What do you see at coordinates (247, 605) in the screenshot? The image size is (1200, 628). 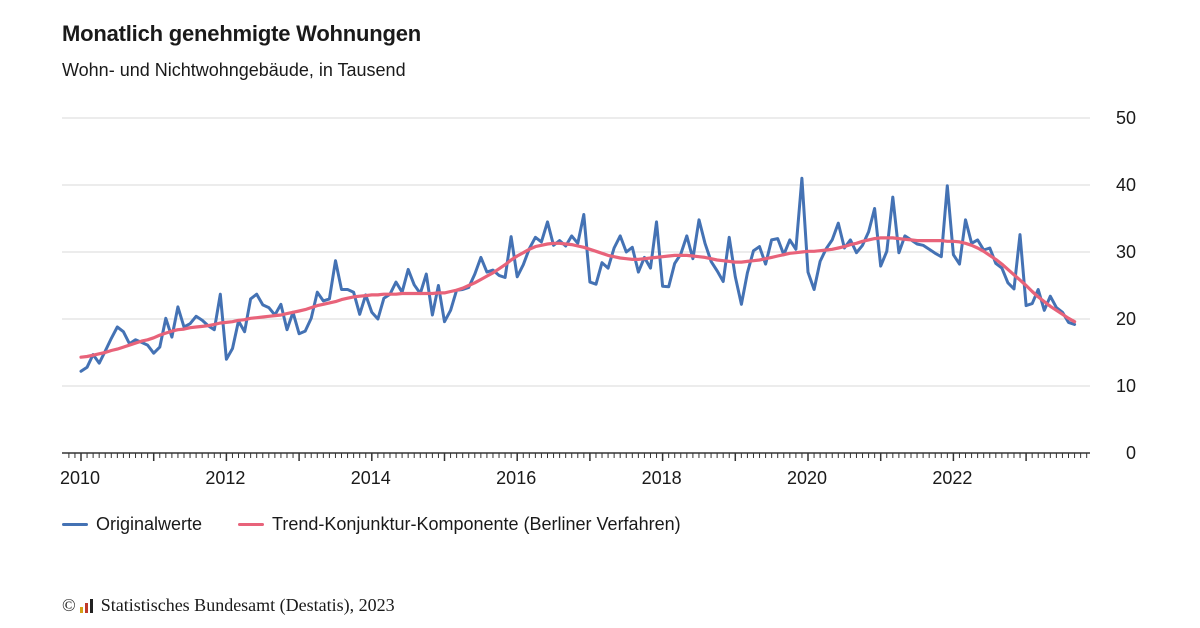 I see `source-text: Statistisches Bundesamt (Destatis), 2023` at bounding box center [247, 605].